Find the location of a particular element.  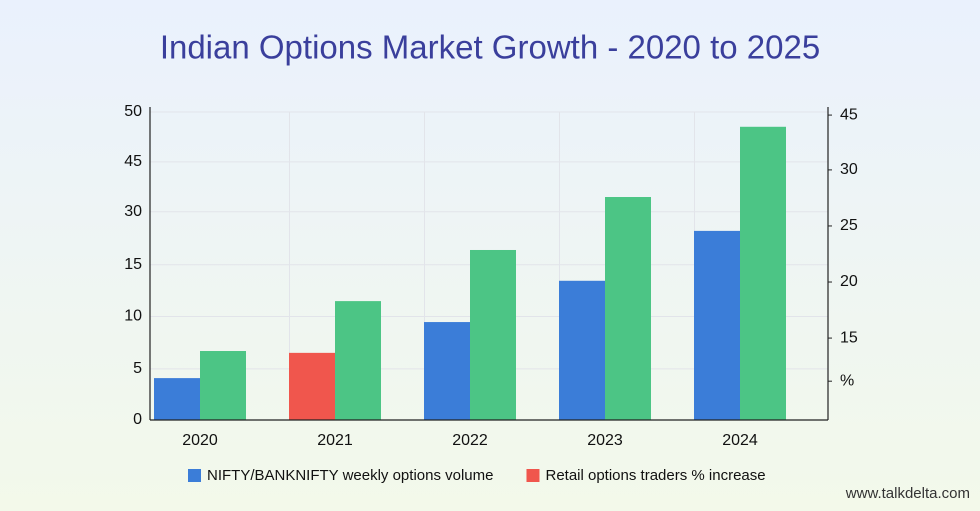

legend-label: Retail options traders % increase is located at coordinates (655, 475).